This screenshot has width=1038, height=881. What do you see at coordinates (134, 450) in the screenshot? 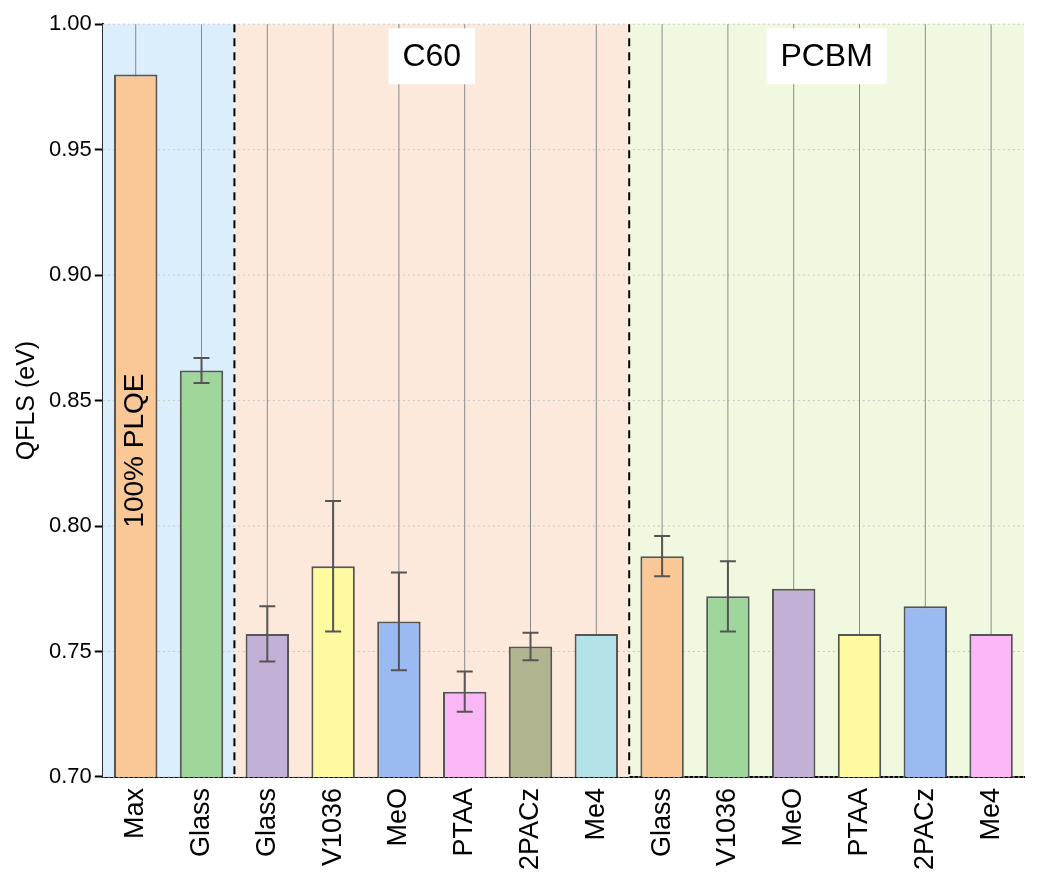
I see `annotation: 100% PLQE` at bounding box center [134, 450].